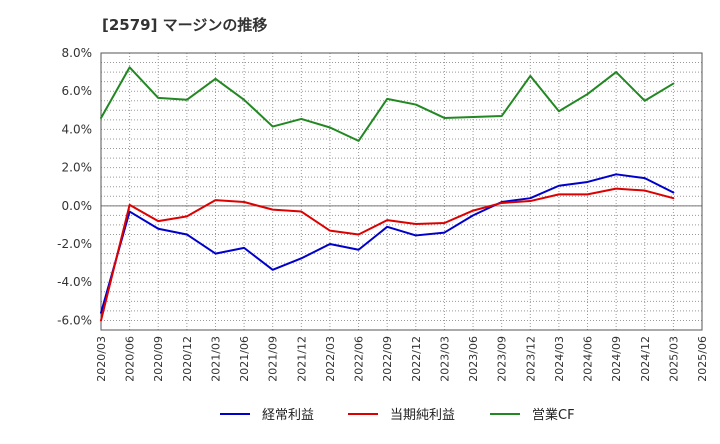 The height and width of the screenshot is (444, 720). What do you see at coordinates (288, 415) in the screenshot?
I see `legend-label-1: 経常利益` at bounding box center [288, 415].